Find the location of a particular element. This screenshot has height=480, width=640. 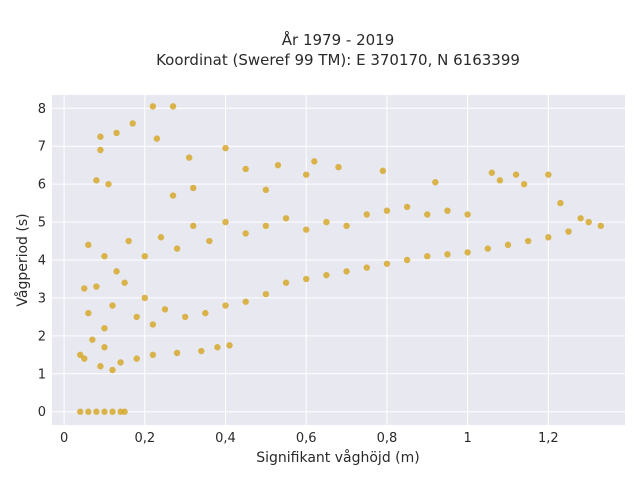

y-tick-label: 8 is located at coordinates (42, 109).